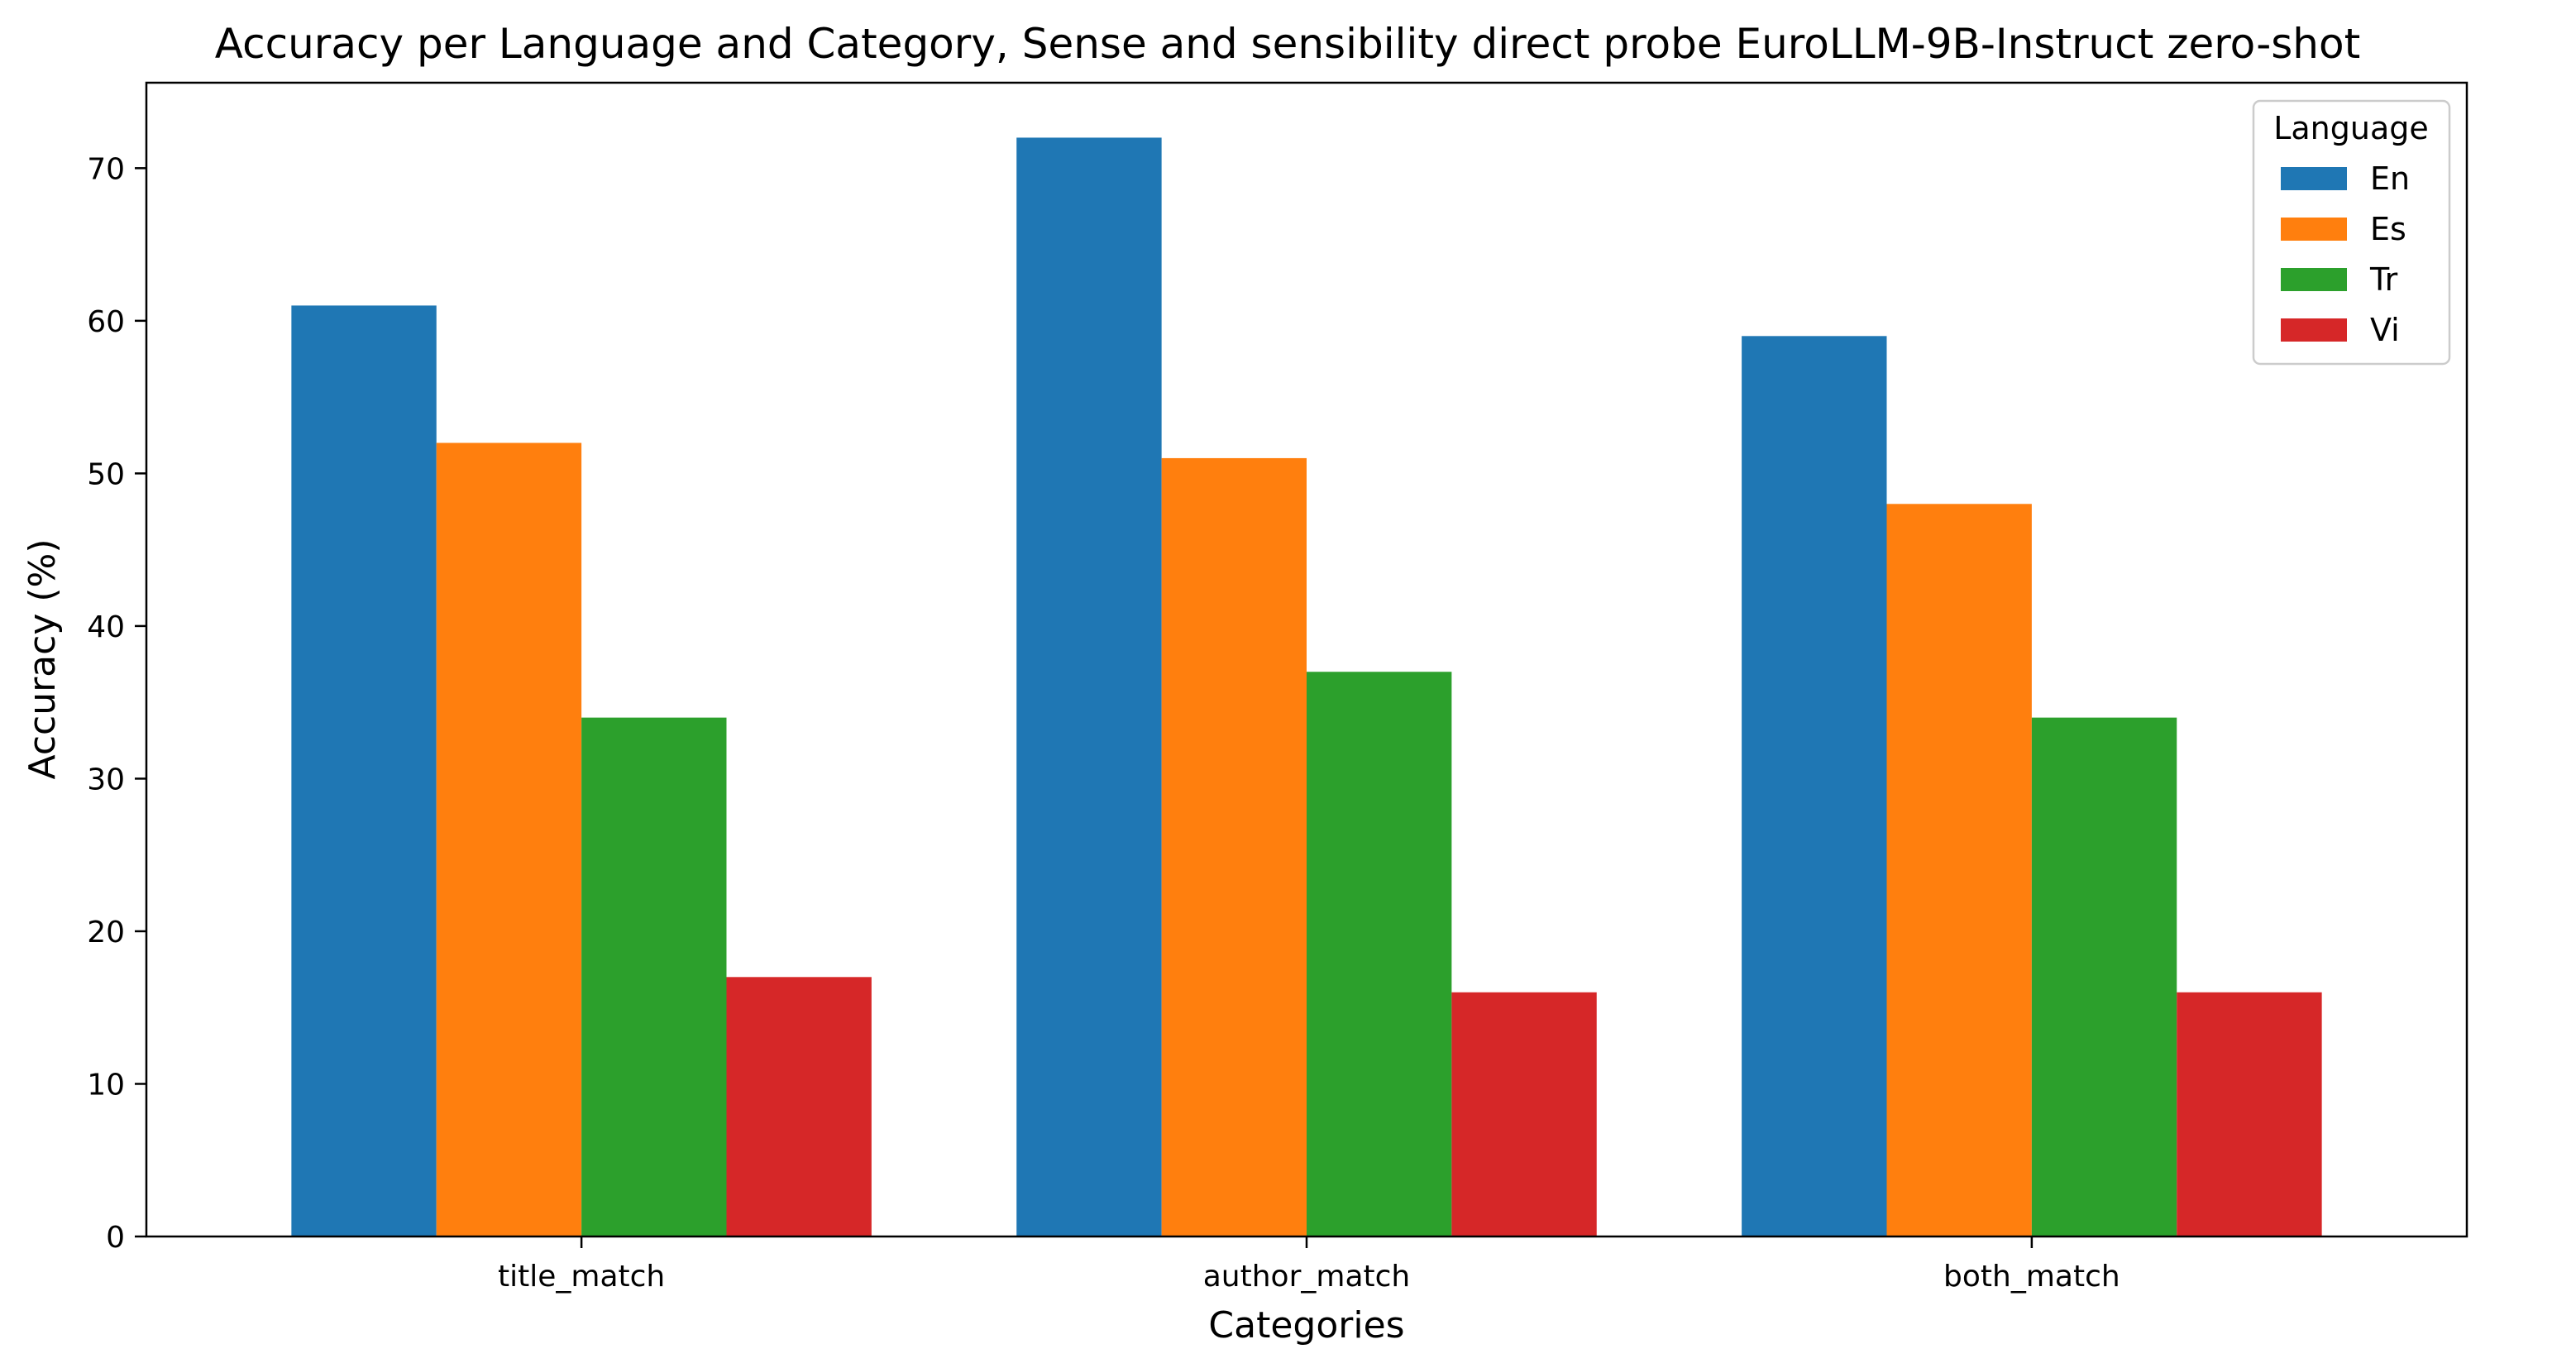  I want to click on x-axis-label: Categories, so click(1306, 1325).